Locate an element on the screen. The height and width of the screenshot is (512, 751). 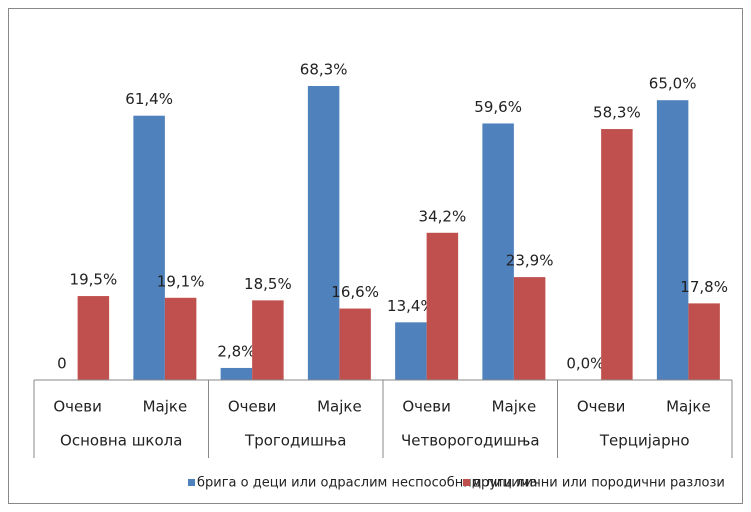
value-label: 19,5% is located at coordinates (94, 280).